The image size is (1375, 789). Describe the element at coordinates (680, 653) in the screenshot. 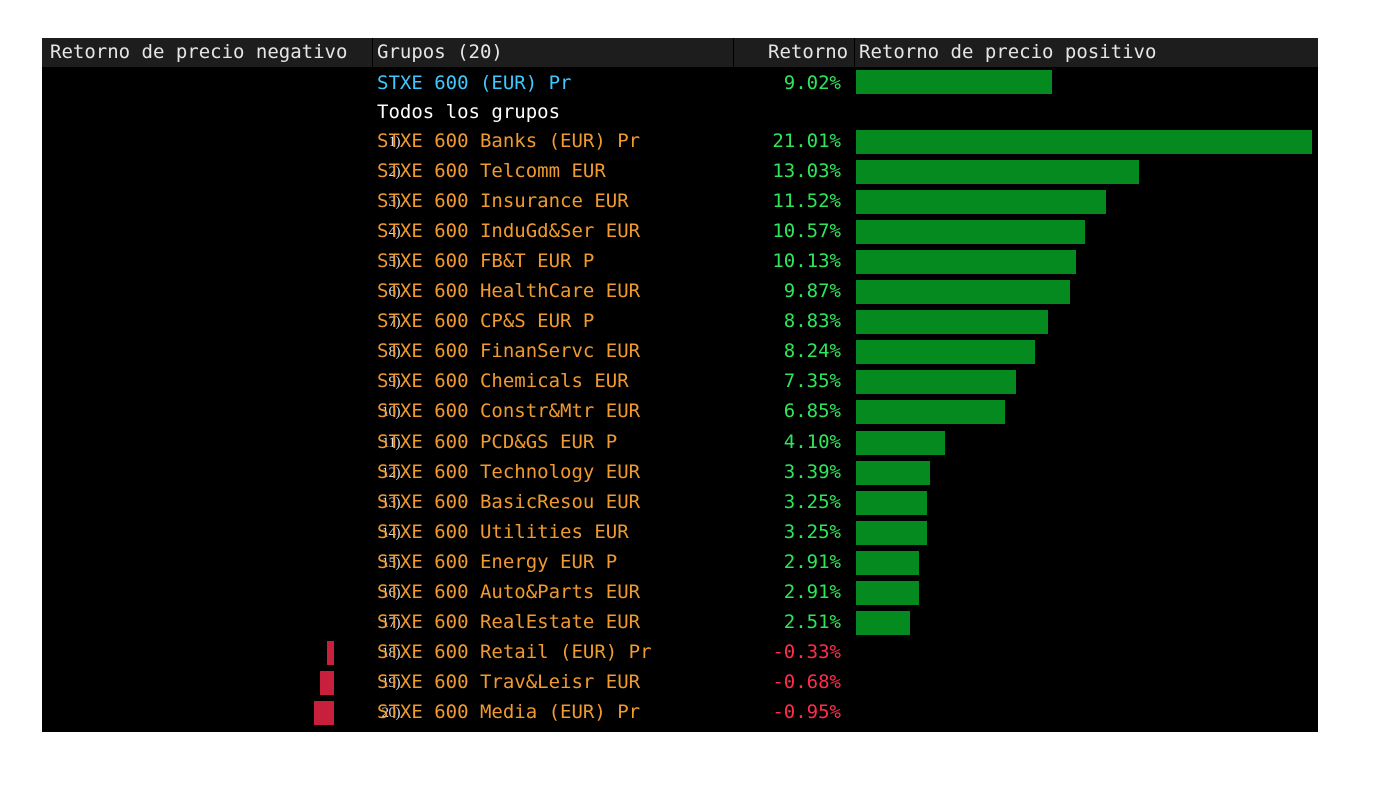

I see `table-row: 18) STXE 600 Retail (EUR) Pr -0.33%` at that location.